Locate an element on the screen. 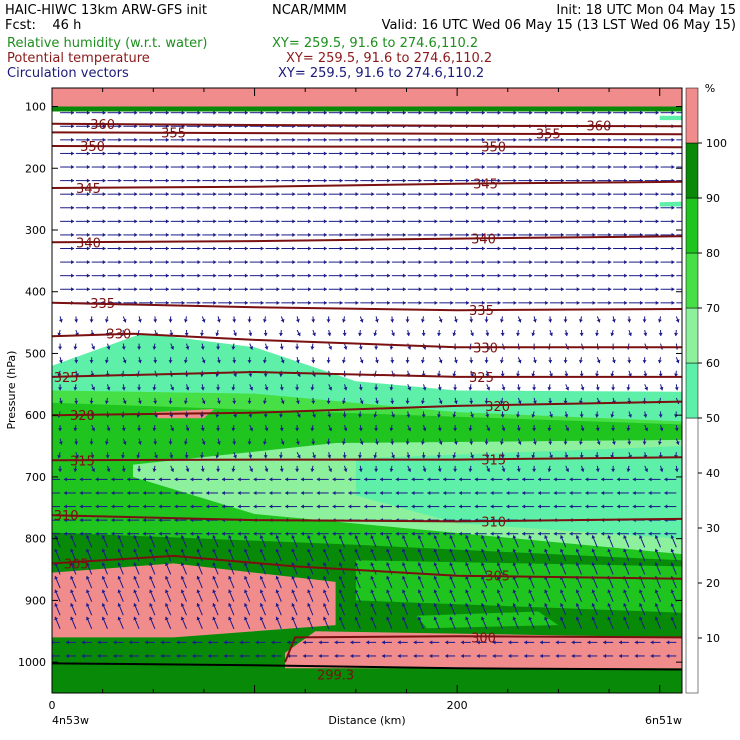 Image resolution: width=740 pixels, height=740 pixels. theta-label: 320 is located at coordinates (497, 407).